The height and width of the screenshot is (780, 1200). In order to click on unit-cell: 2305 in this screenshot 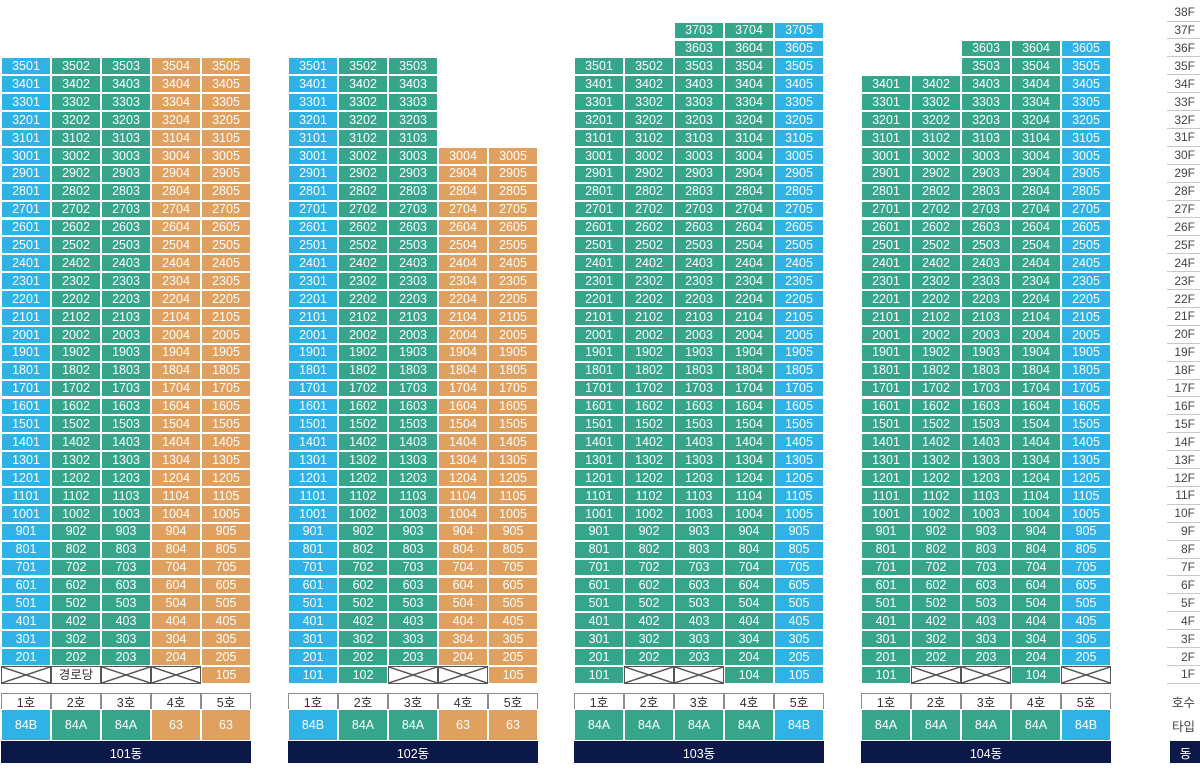, I will do `click(1086, 281)`.